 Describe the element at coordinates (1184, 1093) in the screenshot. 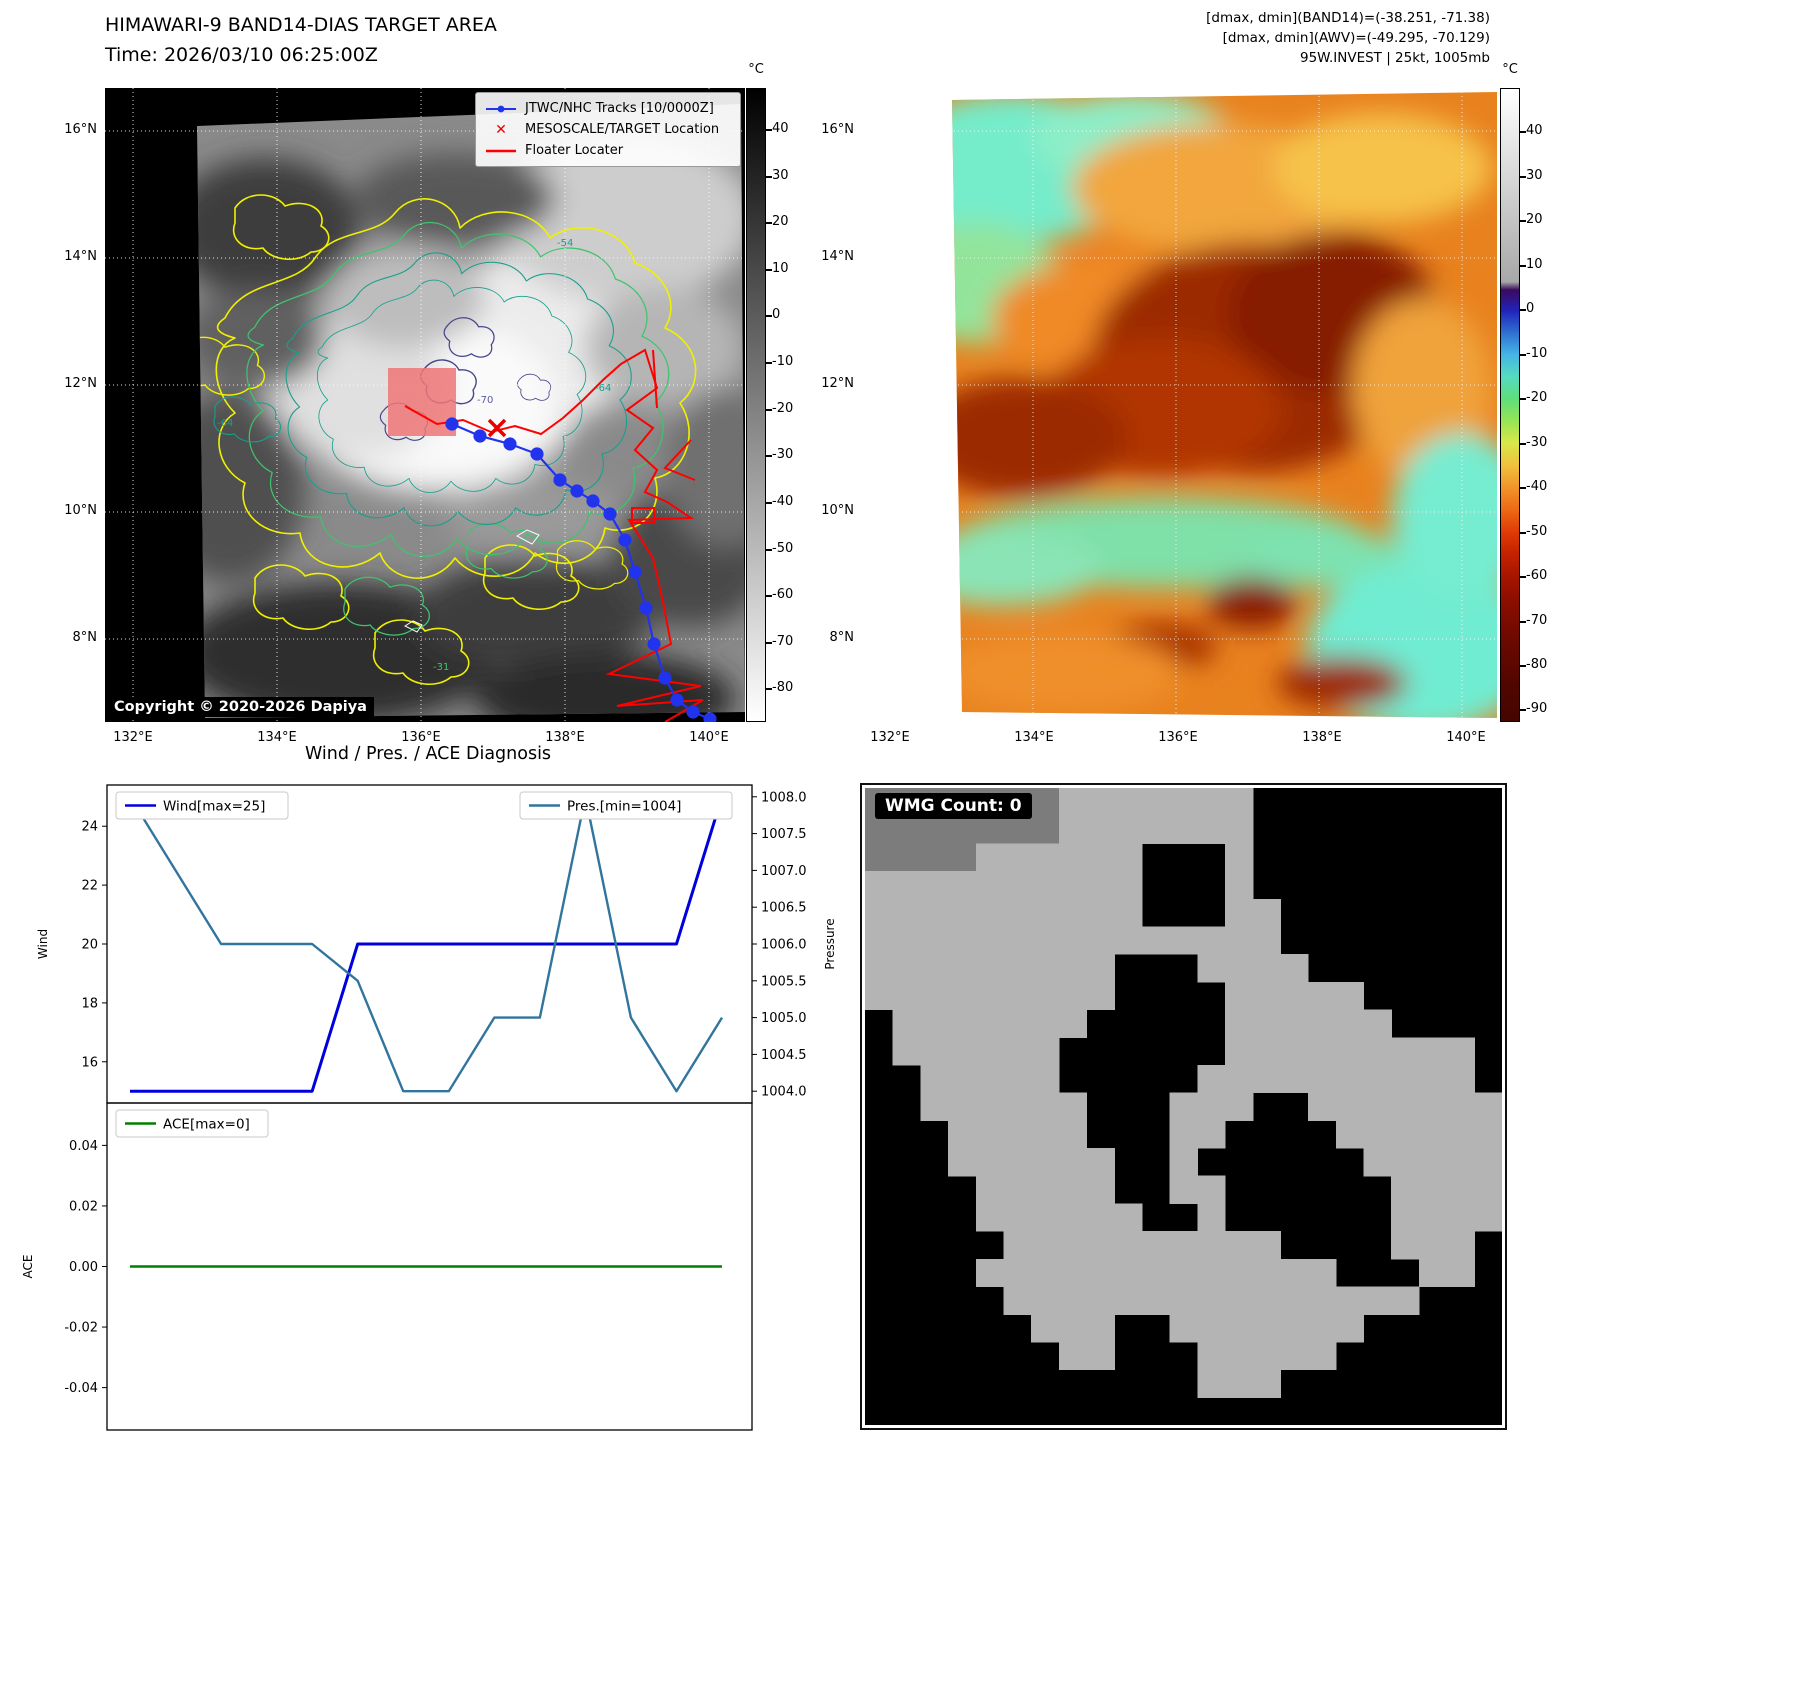

I see `wmg-mask` at that location.